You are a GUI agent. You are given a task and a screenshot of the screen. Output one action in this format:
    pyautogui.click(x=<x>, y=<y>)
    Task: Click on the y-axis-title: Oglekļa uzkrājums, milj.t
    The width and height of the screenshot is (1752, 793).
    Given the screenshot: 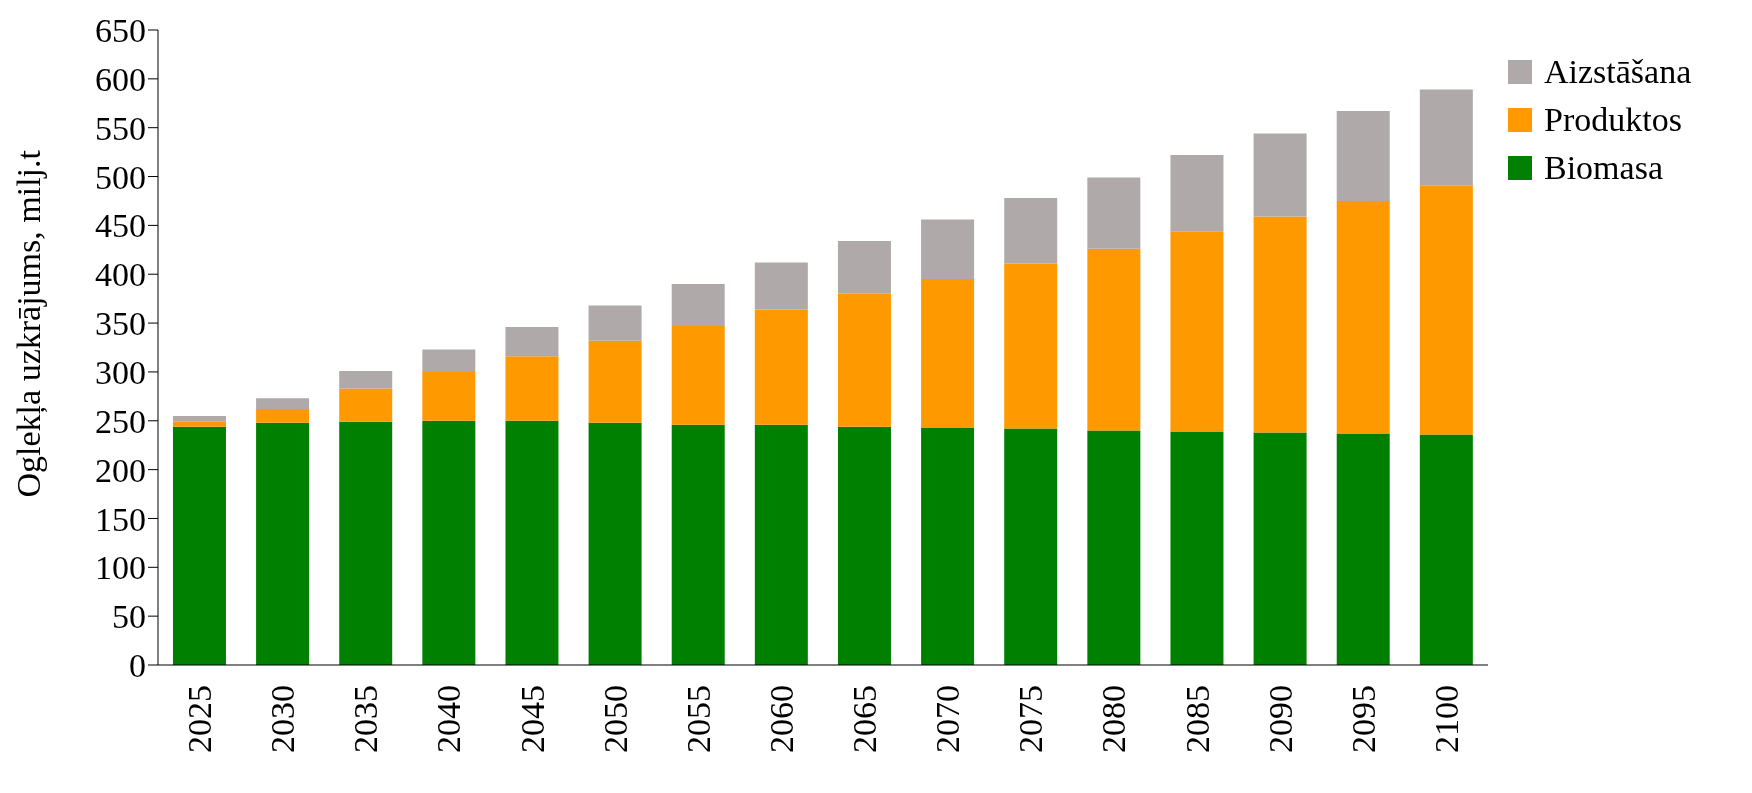 What is the action you would take?
    pyautogui.click(x=29, y=323)
    